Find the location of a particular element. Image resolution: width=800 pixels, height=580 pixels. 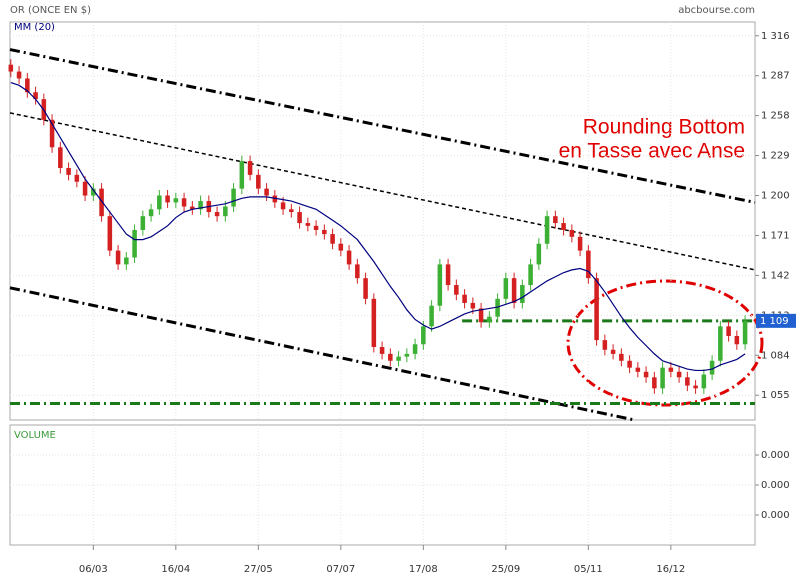

y-tick-label: 1 084 is located at coordinates (775, 355).